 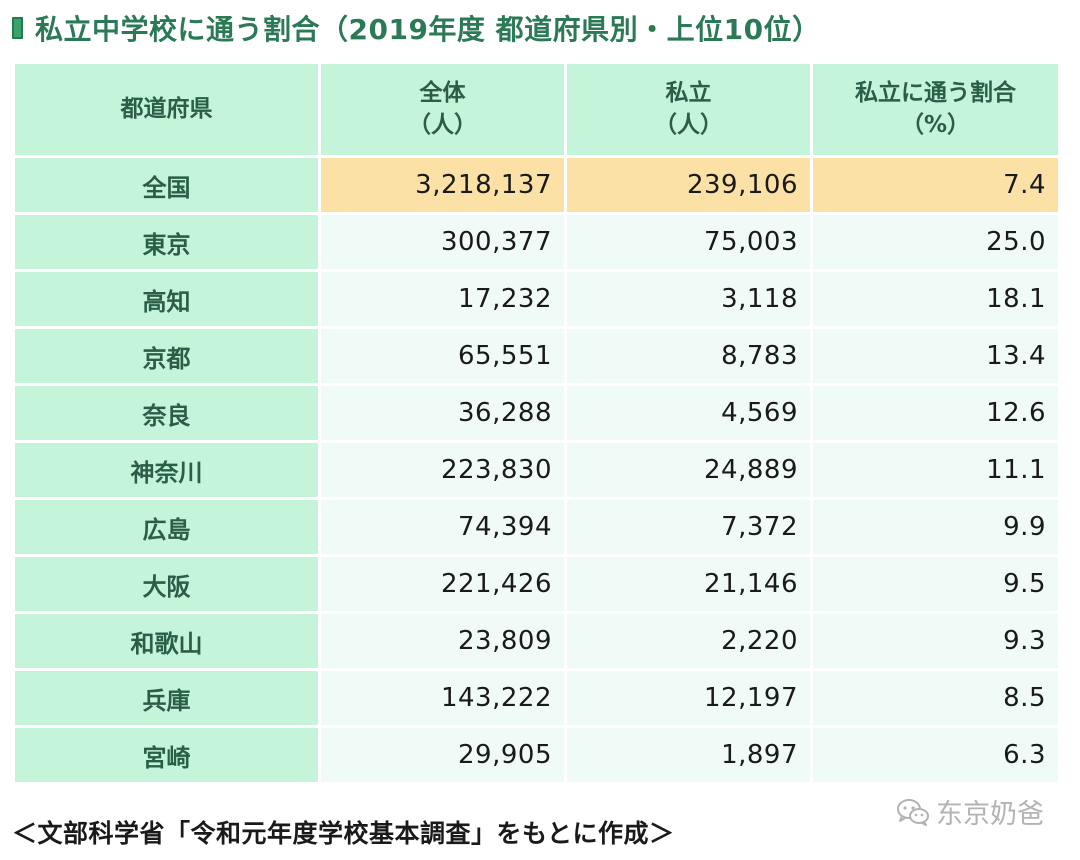 I want to click on cell-total: 36,288, so click(x=442, y=413).